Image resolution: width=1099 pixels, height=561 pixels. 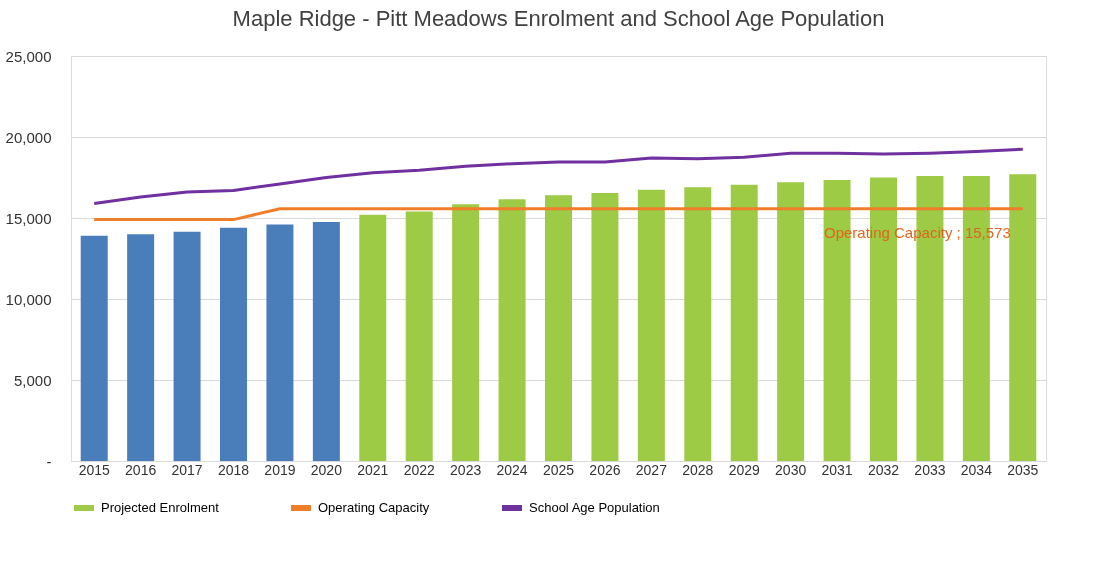 What do you see at coordinates (49, 461) in the screenshot?
I see `y-tick-label: -` at bounding box center [49, 461].